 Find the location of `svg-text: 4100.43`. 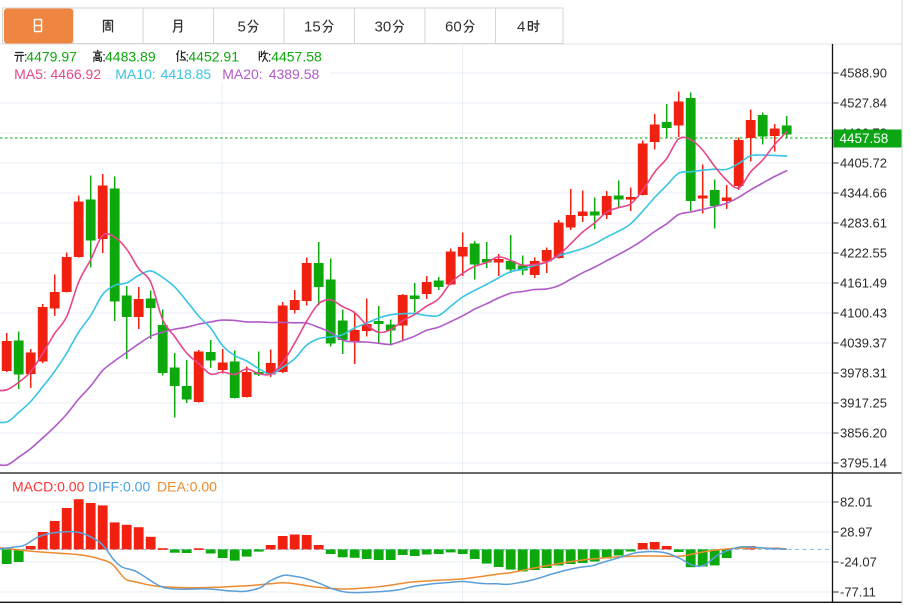

svg-text: 4100.43 is located at coordinates (863, 313).